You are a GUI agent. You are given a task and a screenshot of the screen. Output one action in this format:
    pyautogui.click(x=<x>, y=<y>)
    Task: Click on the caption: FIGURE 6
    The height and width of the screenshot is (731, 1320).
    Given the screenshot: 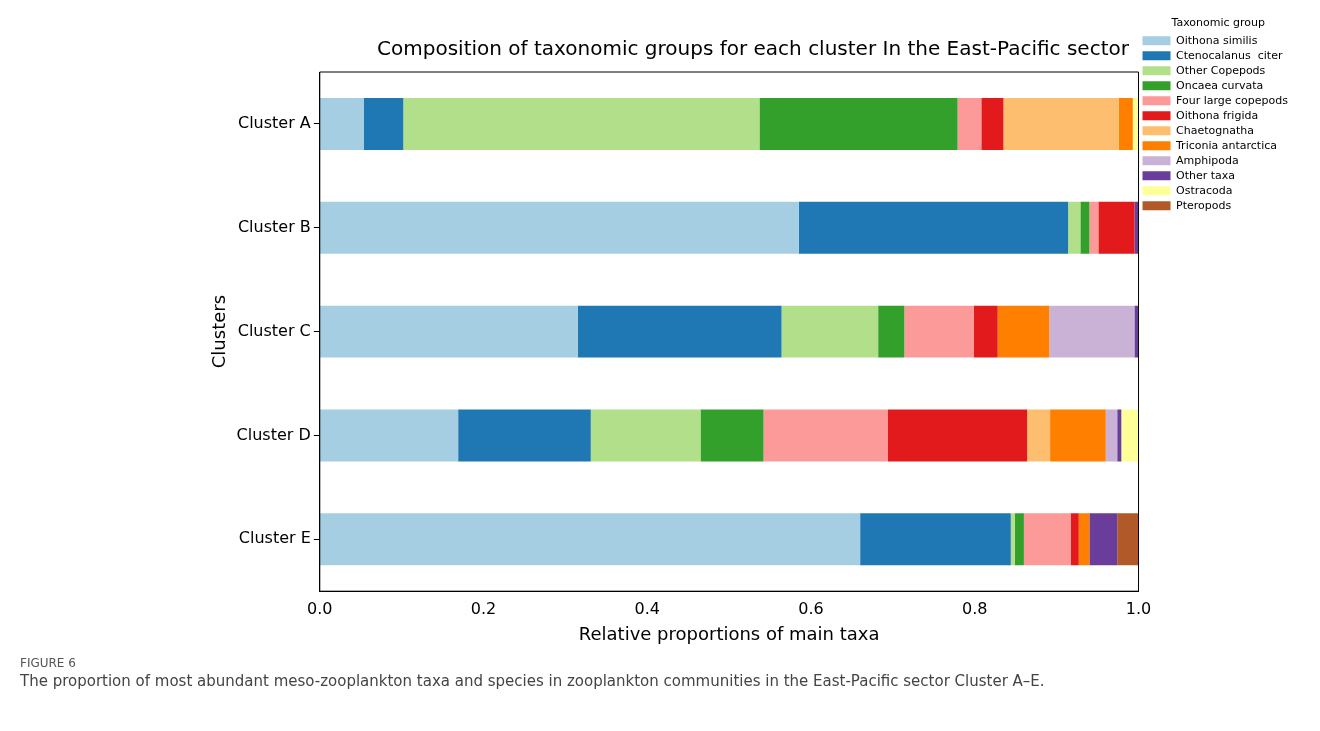 What is the action you would take?
    pyautogui.click(x=48, y=663)
    